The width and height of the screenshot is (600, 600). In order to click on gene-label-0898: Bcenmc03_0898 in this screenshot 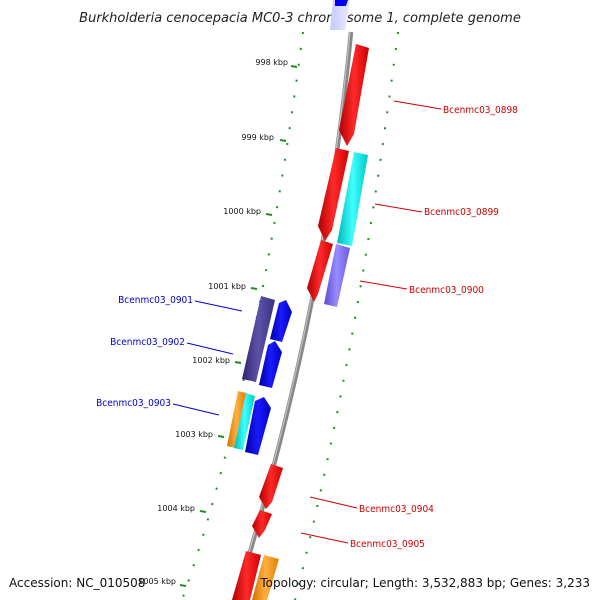, I will do `click(480, 110)`.